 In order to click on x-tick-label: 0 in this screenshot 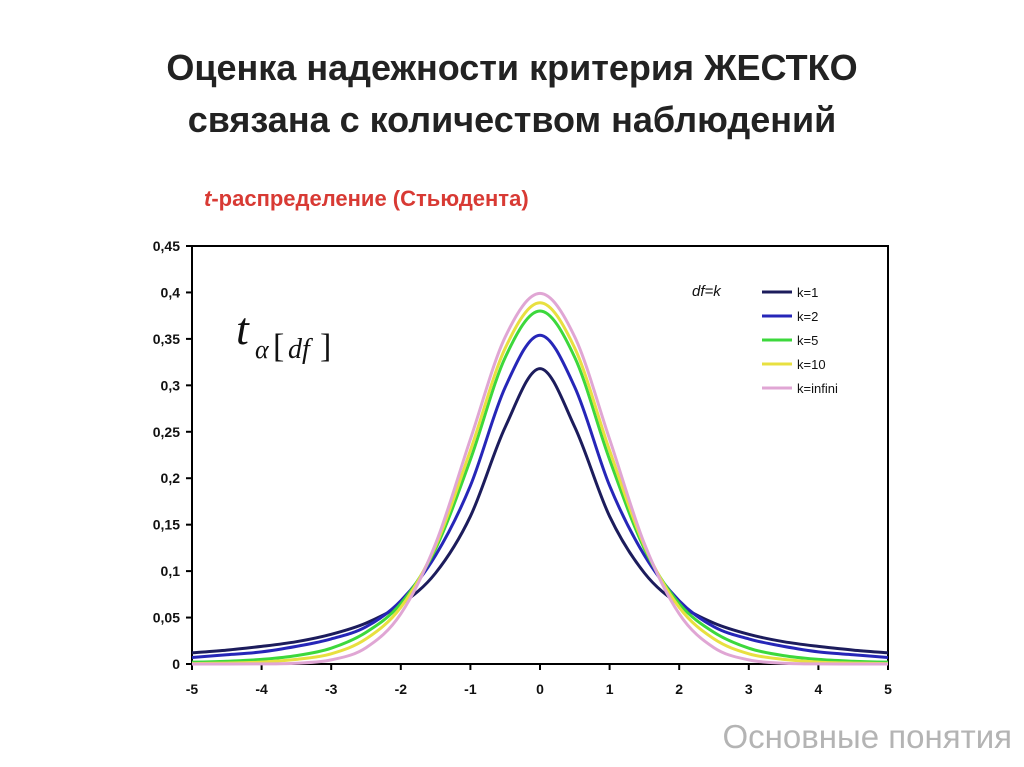, I will do `click(540, 689)`.